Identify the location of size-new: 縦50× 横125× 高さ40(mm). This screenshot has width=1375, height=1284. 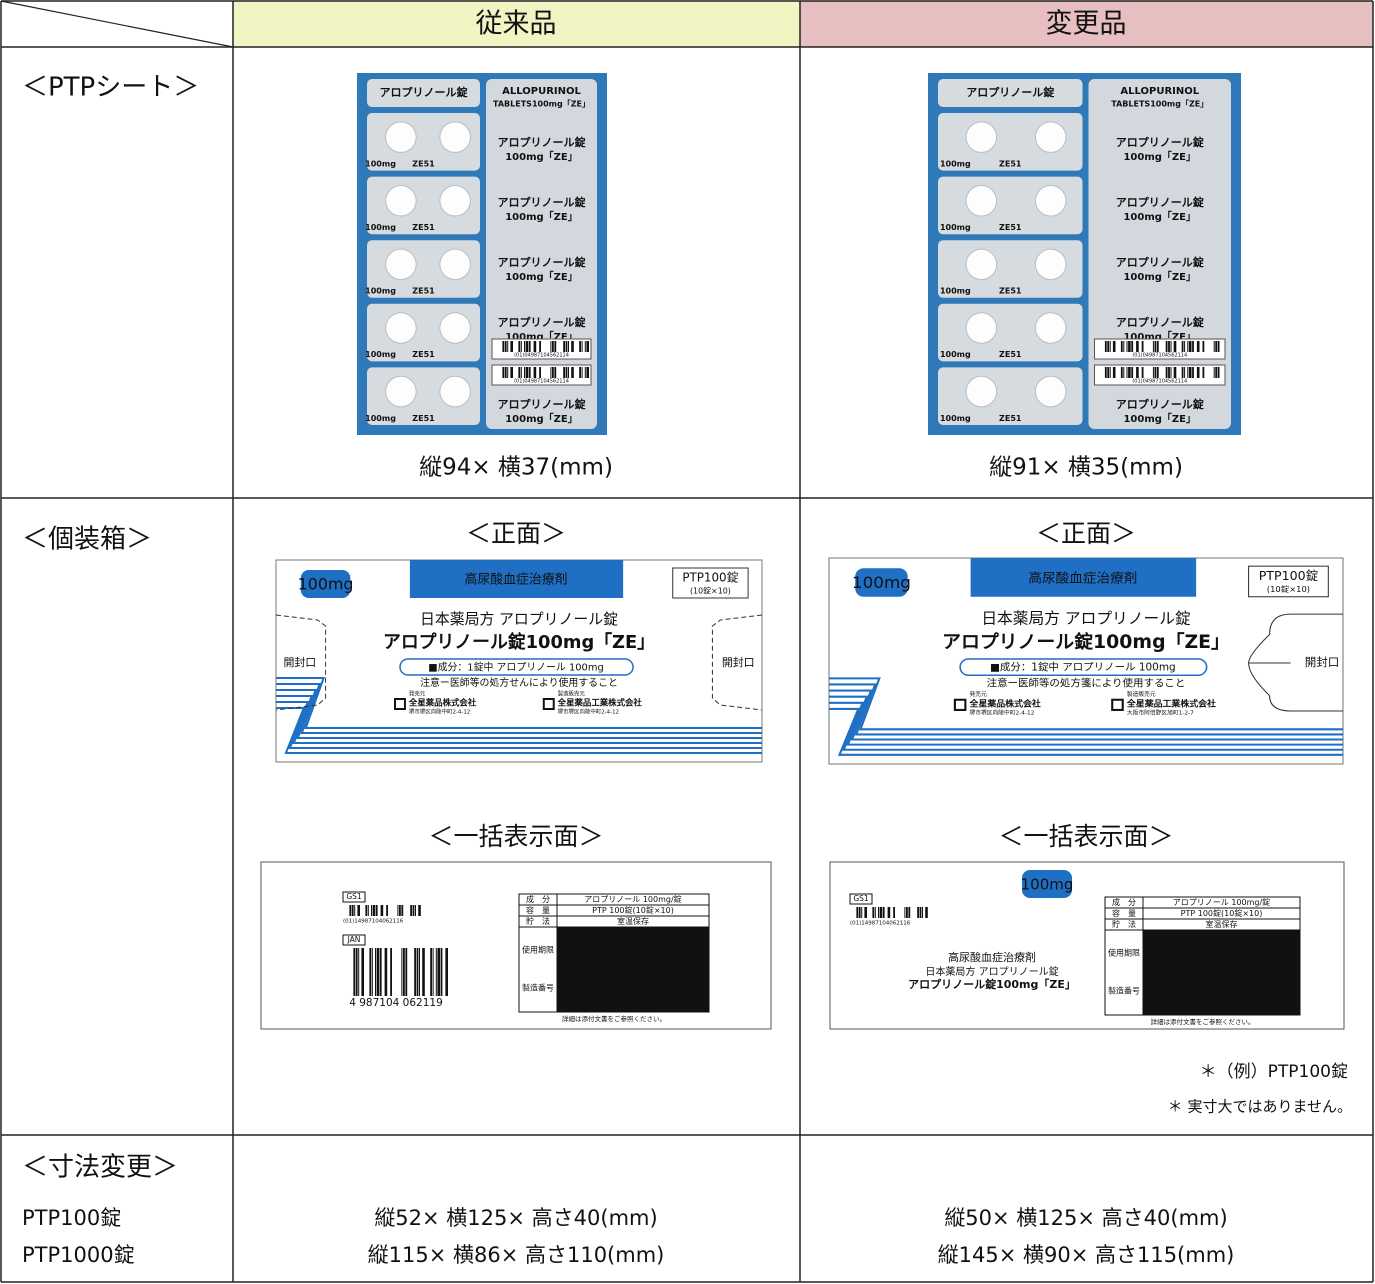
(1085, 1218).